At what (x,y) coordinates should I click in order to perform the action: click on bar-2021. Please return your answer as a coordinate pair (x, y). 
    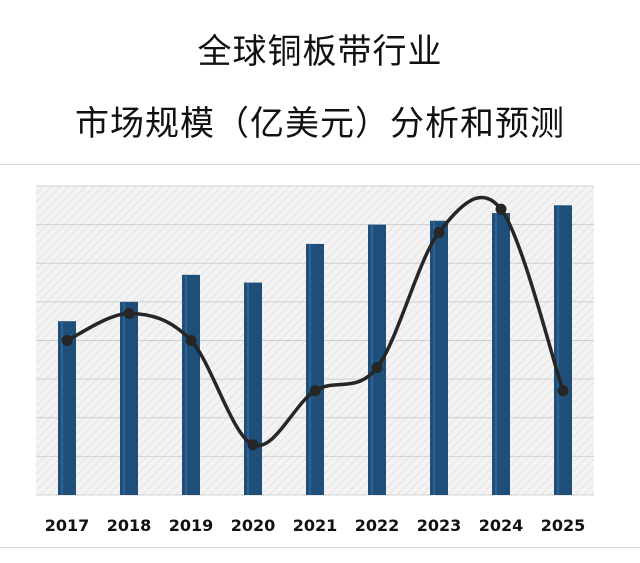
    Looking at the image, I should click on (315, 369).